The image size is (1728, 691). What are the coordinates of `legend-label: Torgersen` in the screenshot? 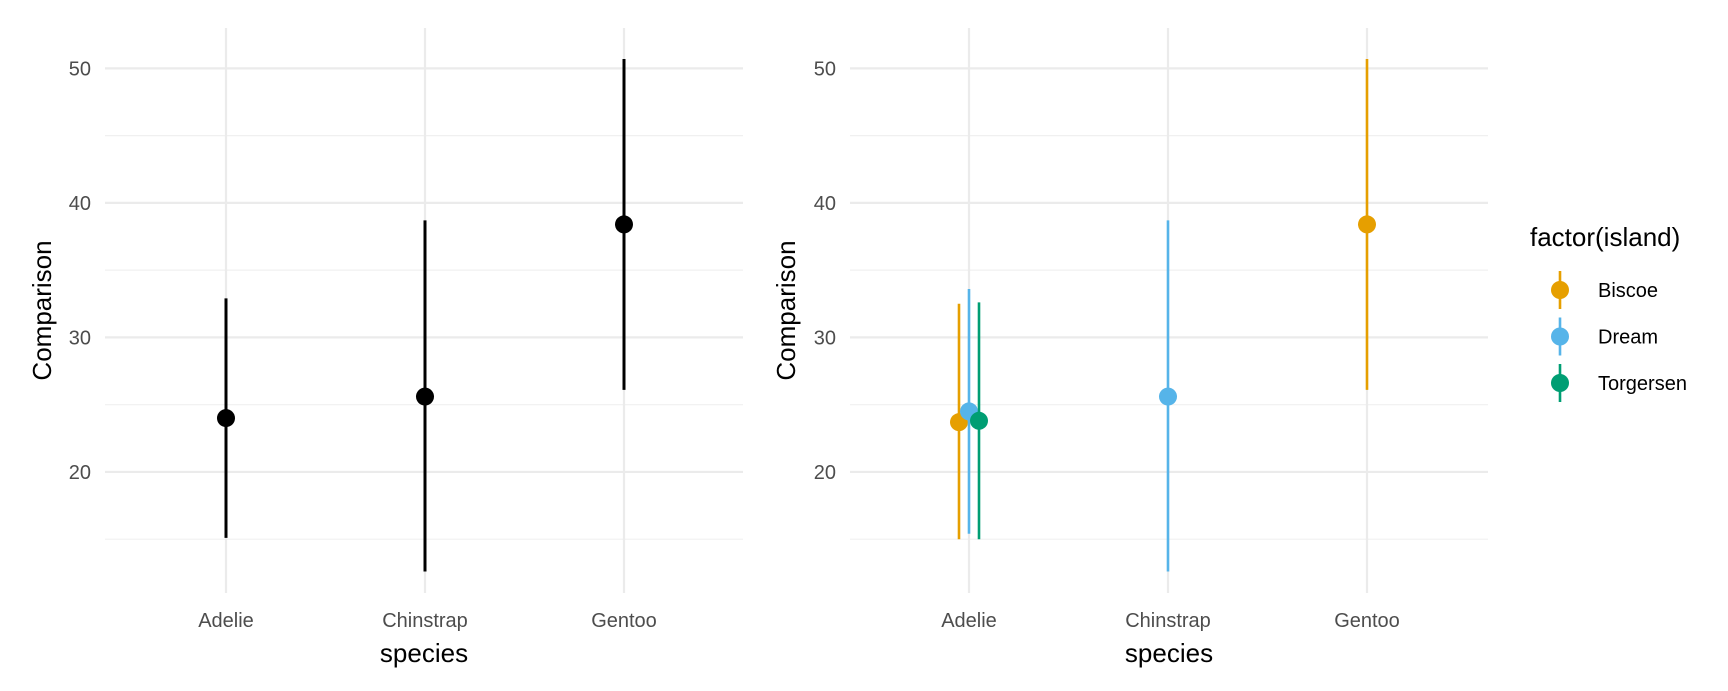 It's located at (1642, 384).